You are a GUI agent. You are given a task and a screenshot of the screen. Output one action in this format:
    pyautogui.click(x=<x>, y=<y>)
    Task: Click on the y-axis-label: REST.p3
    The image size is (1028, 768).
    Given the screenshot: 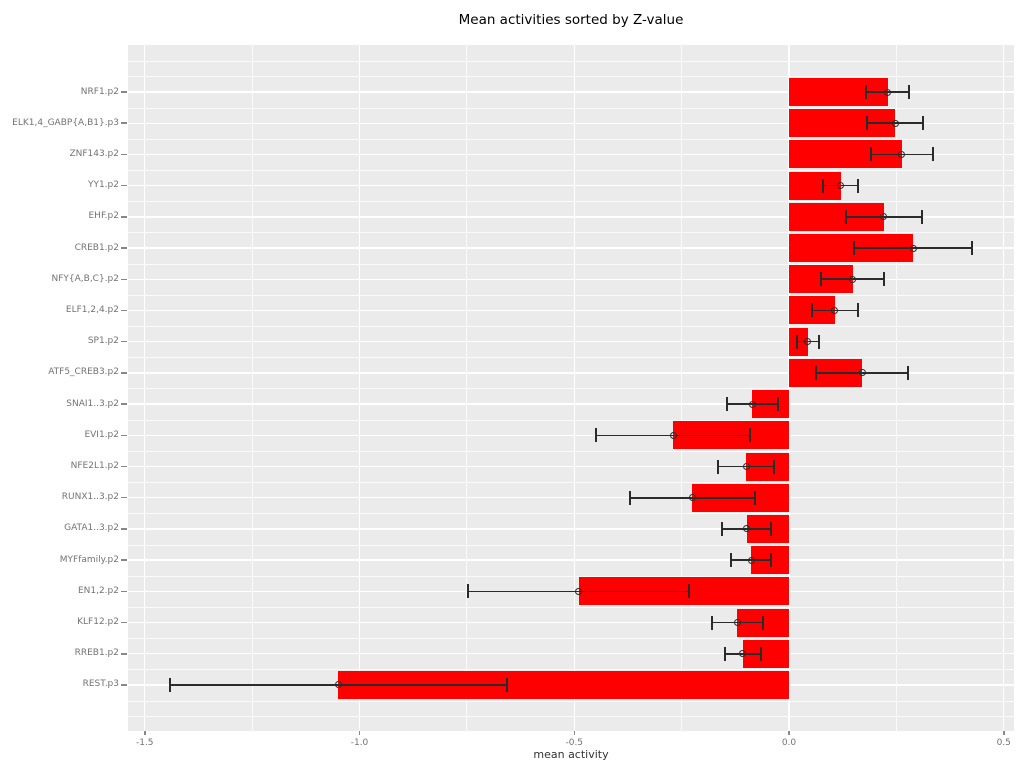 What is the action you would take?
    pyautogui.click(x=100, y=684)
    